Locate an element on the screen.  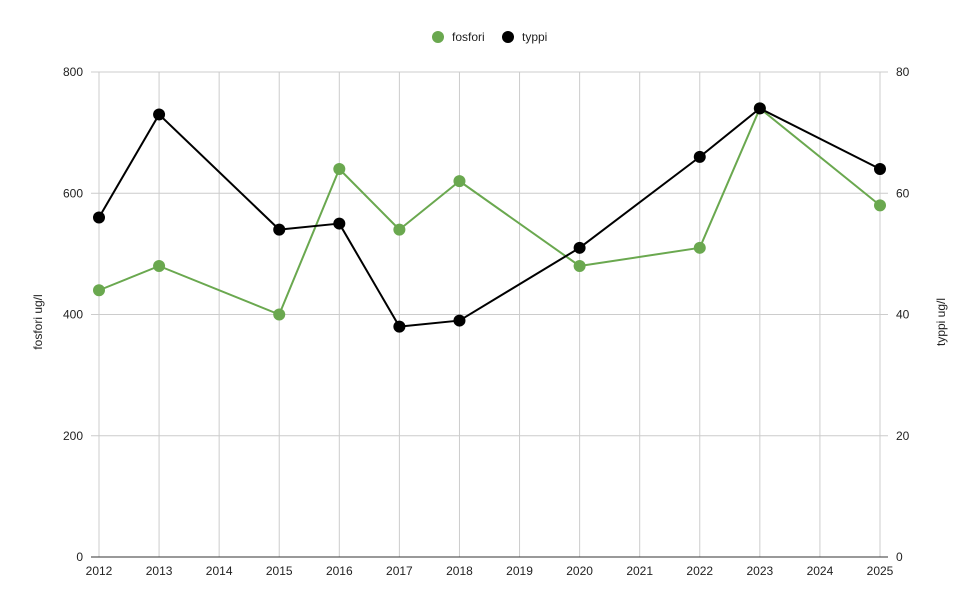
y-axis-title-right: typpi ug/l is located at coordinates (941, 322).